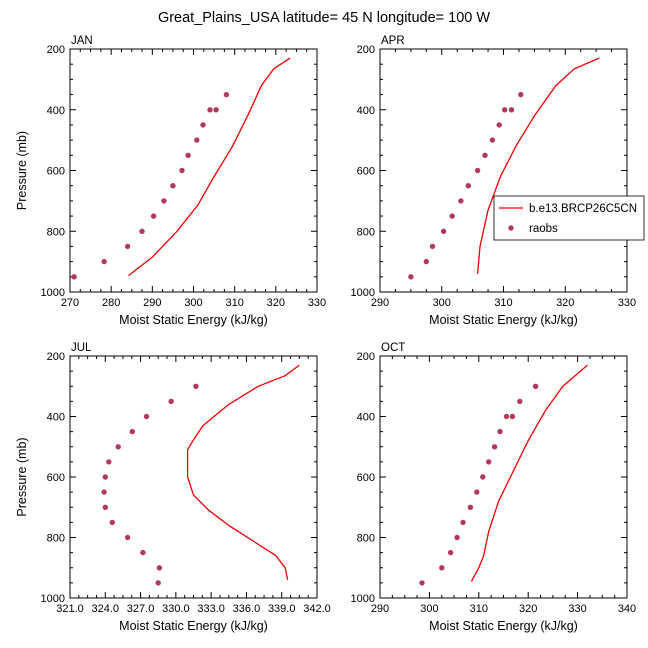 The width and height of the screenshot is (648, 648). Describe the element at coordinates (282, 609) in the screenshot. I see `x-tick-label: 339.0` at that location.